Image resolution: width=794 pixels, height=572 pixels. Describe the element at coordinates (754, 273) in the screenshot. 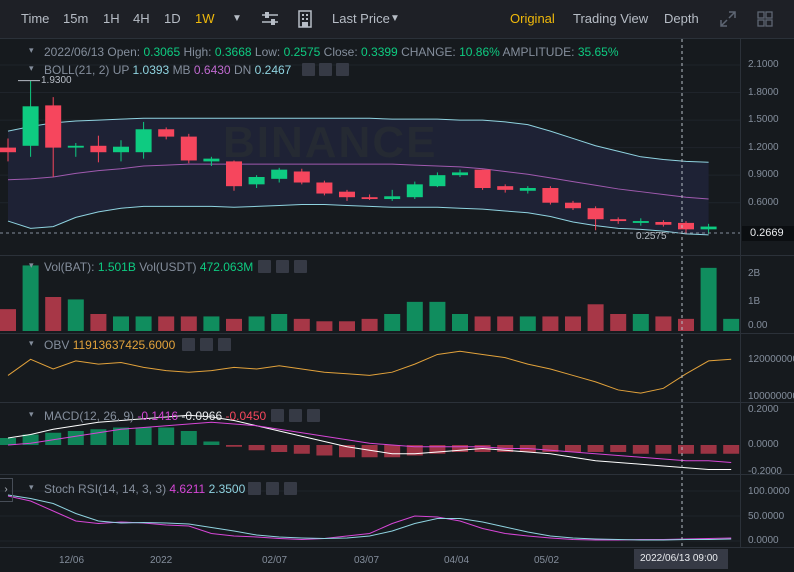

I see `vol-axis-label: 2B` at that location.